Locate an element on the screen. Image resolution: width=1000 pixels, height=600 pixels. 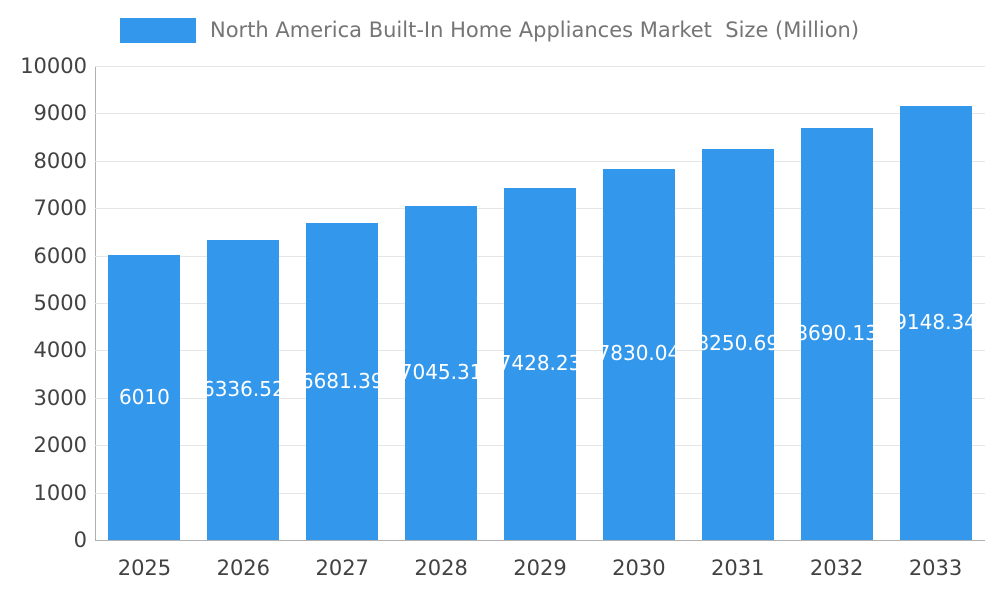
bar-value-label: 6010 is located at coordinates (144, 396).